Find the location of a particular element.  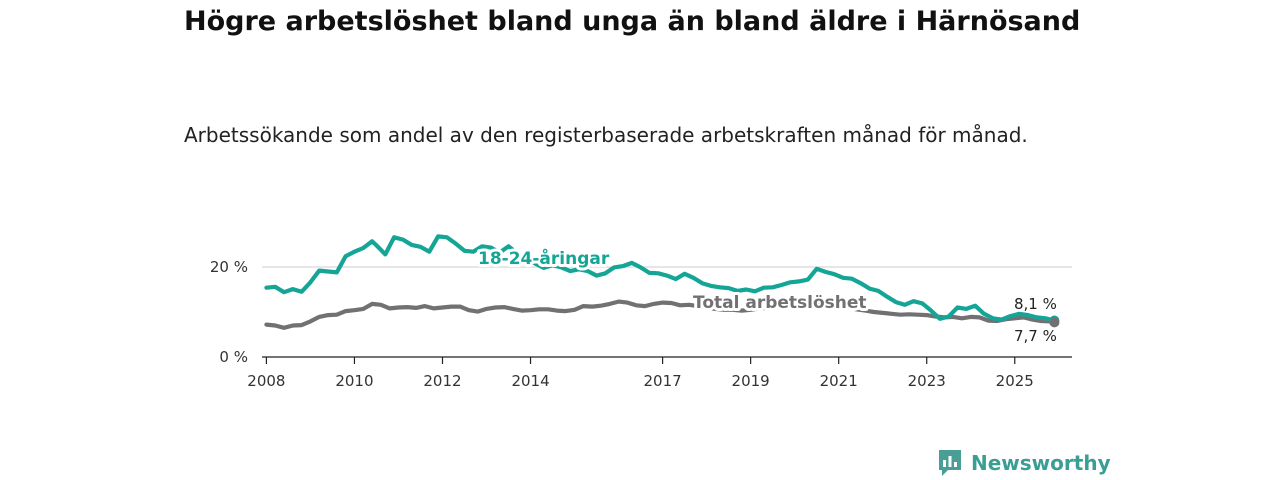

series-line-total is located at coordinates (660, 314).